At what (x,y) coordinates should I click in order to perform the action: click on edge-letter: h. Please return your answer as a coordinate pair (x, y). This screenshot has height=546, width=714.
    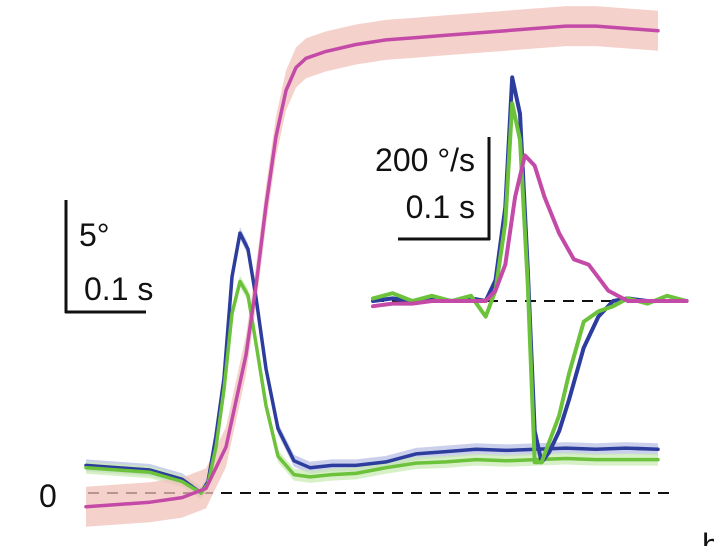
    Looking at the image, I should click on (708, 536).